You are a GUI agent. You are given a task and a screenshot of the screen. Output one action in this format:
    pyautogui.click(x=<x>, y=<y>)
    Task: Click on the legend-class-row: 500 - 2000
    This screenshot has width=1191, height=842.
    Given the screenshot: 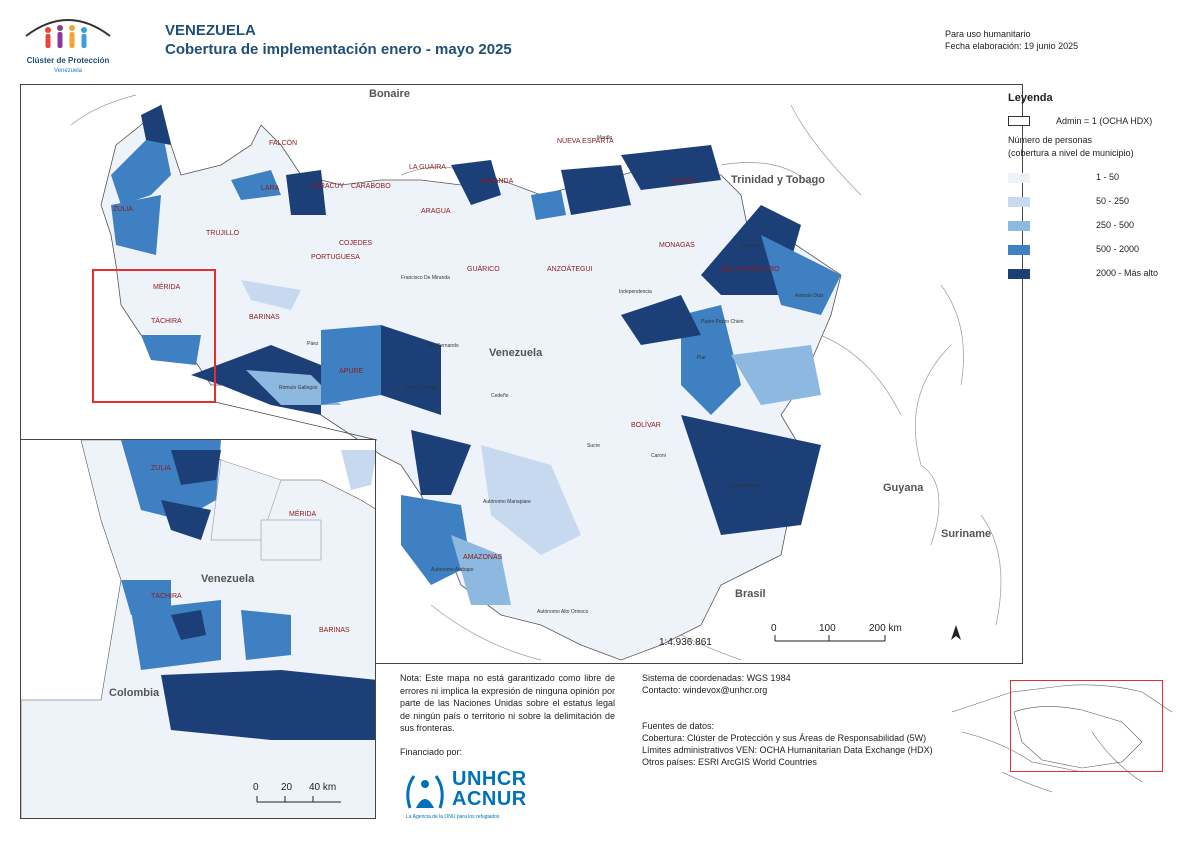 What is the action you would take?
    pyautogui.click(x=1095, y=254)
    